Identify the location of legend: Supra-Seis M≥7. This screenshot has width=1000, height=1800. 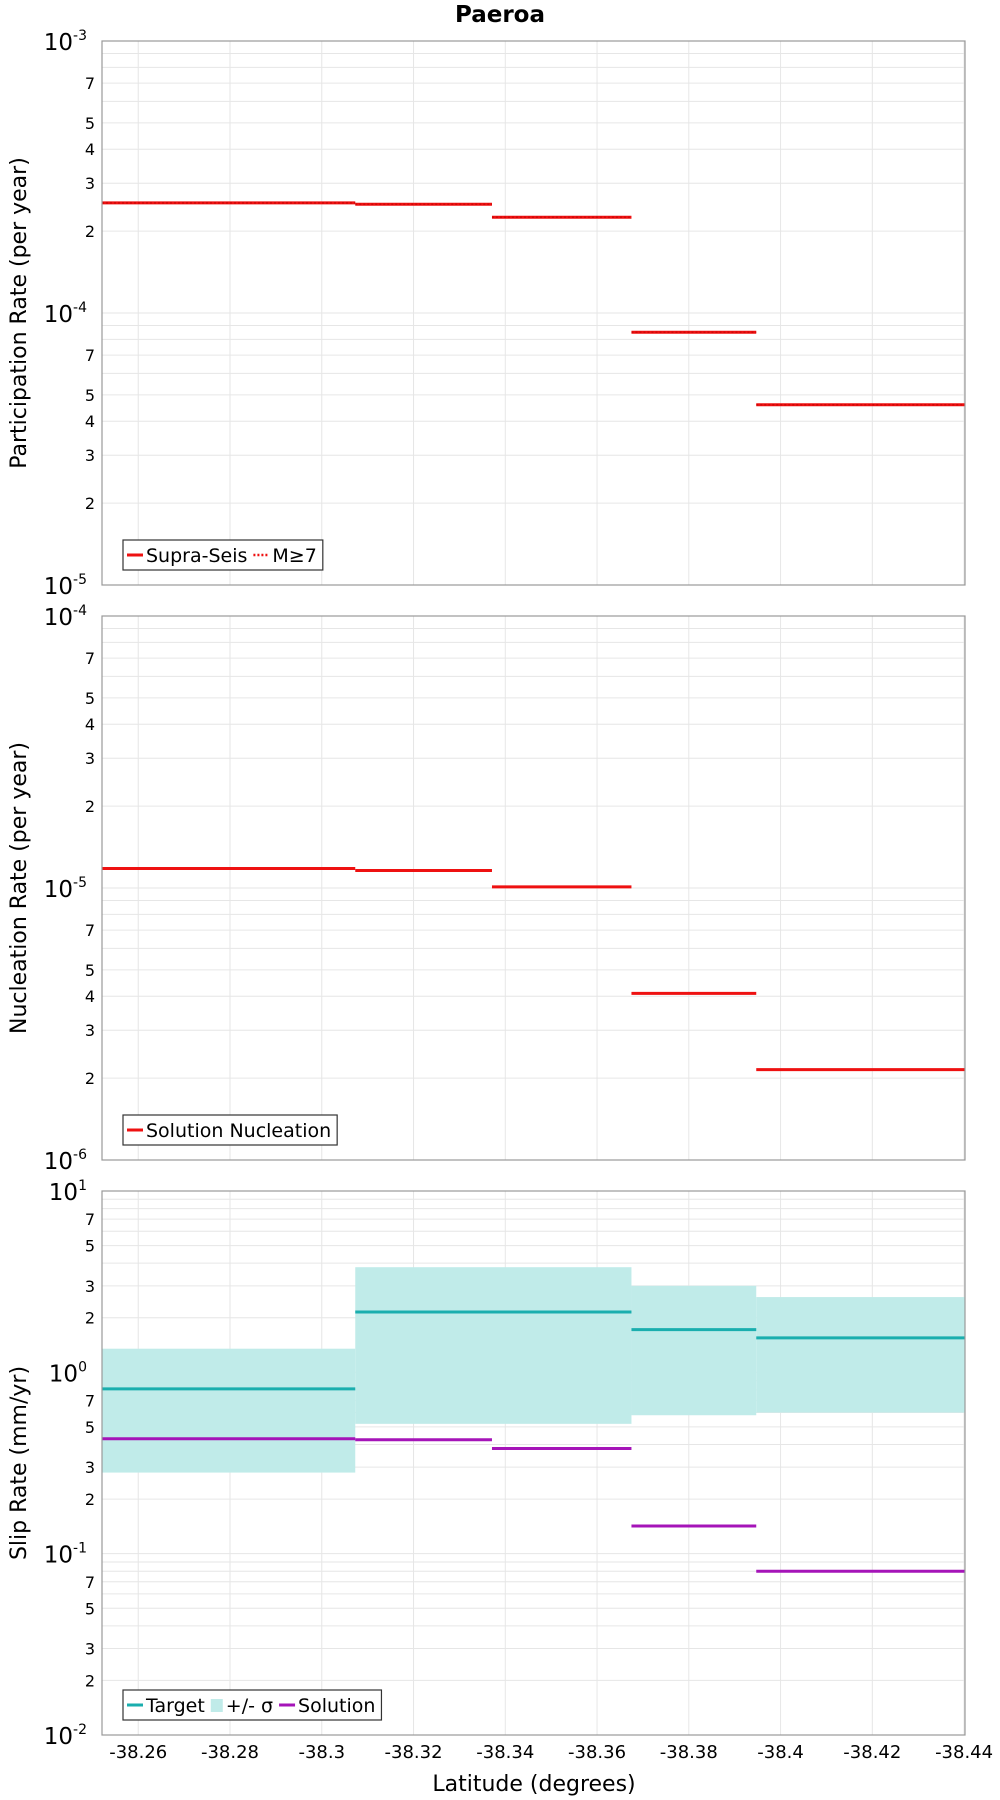
(223, 555).